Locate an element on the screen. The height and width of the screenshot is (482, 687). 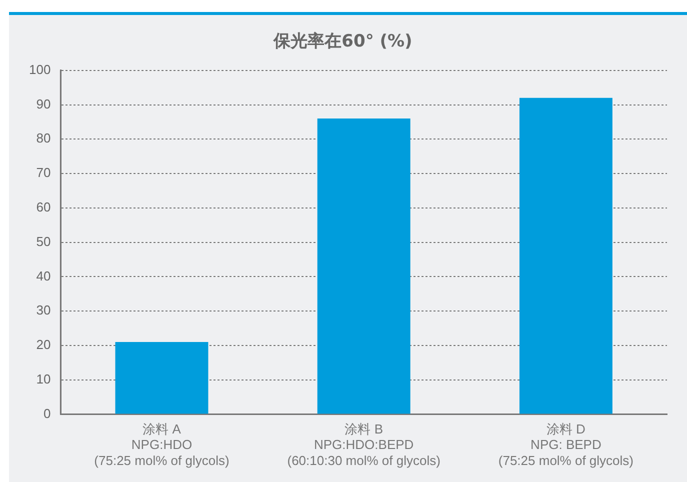
chart-title: 保光率在60° (%) is located at coordinates (342, 42).